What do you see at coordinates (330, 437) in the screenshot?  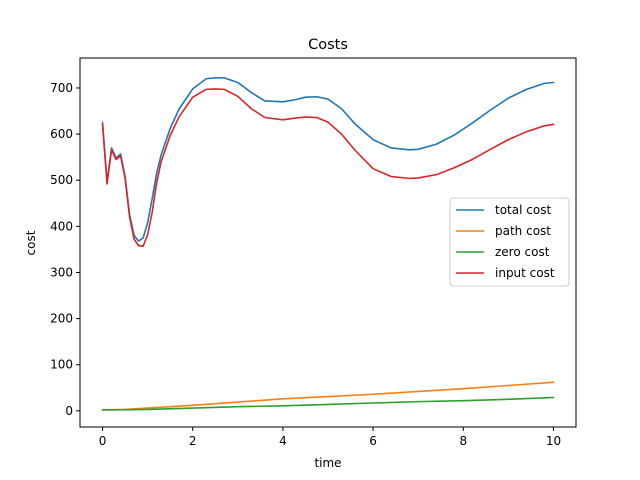 I see `x-axis-ticks: 0 2 4 6 8 10` at bounding box center [330, 437].